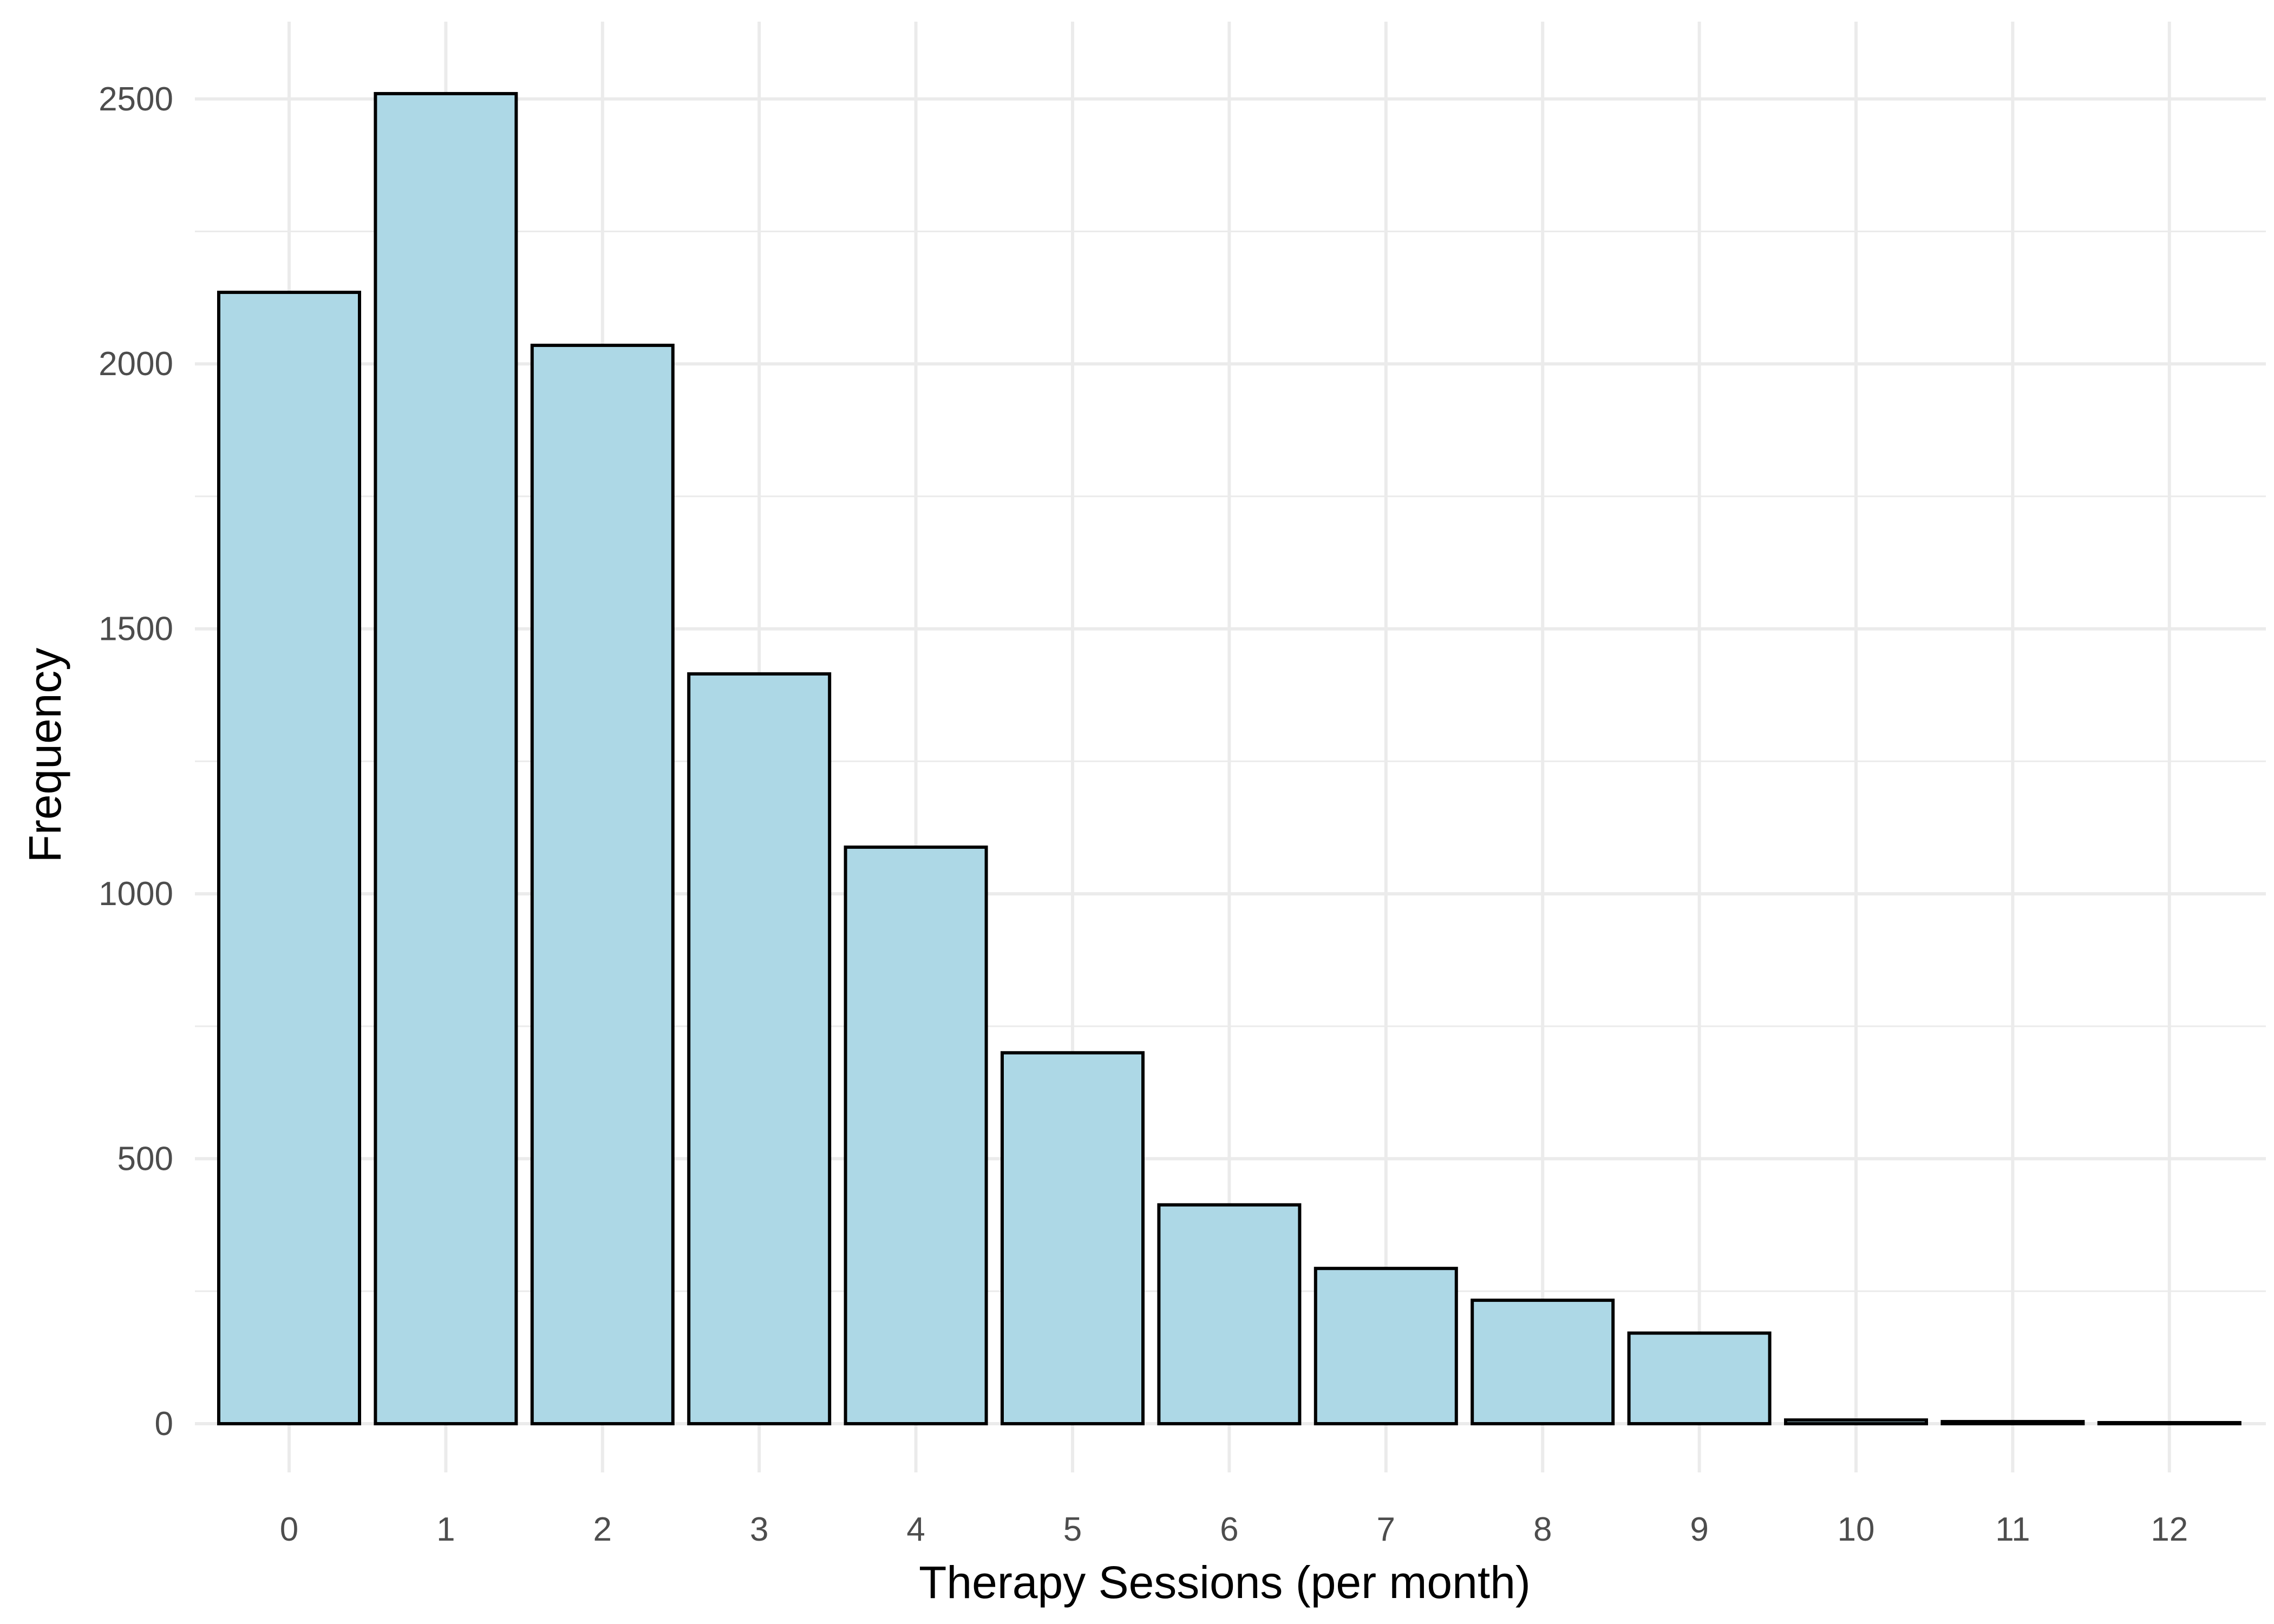  I want to click on y-tick-label: 1500, so click(136, 629).